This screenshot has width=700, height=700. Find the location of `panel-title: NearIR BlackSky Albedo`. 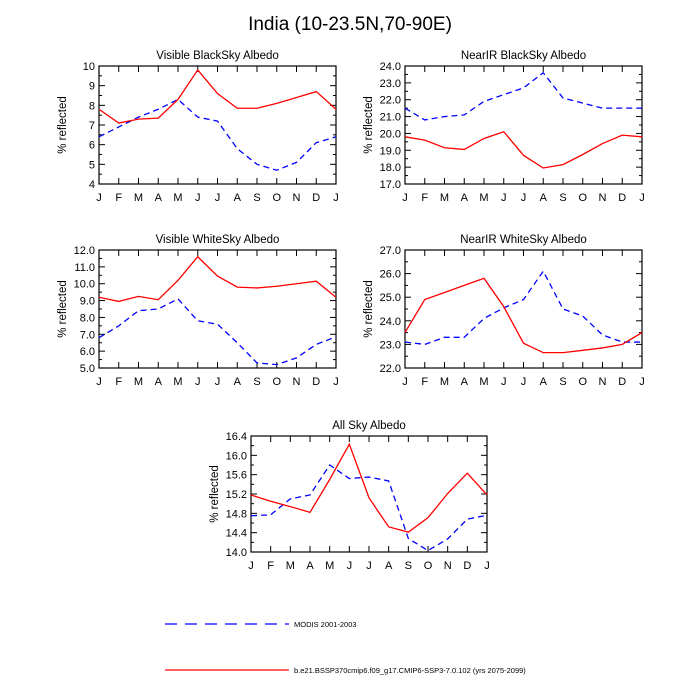

panel-title: NearIR BlackSky Albedo is located at coordinates (523, 56).